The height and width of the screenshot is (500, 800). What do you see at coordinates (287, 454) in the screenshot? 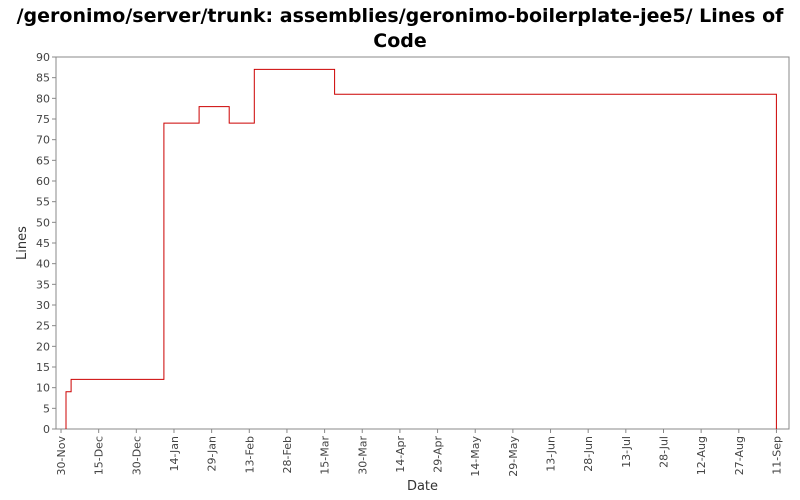
I see `x-tick-label: 28-Feb` at bounding box center [287, 454].